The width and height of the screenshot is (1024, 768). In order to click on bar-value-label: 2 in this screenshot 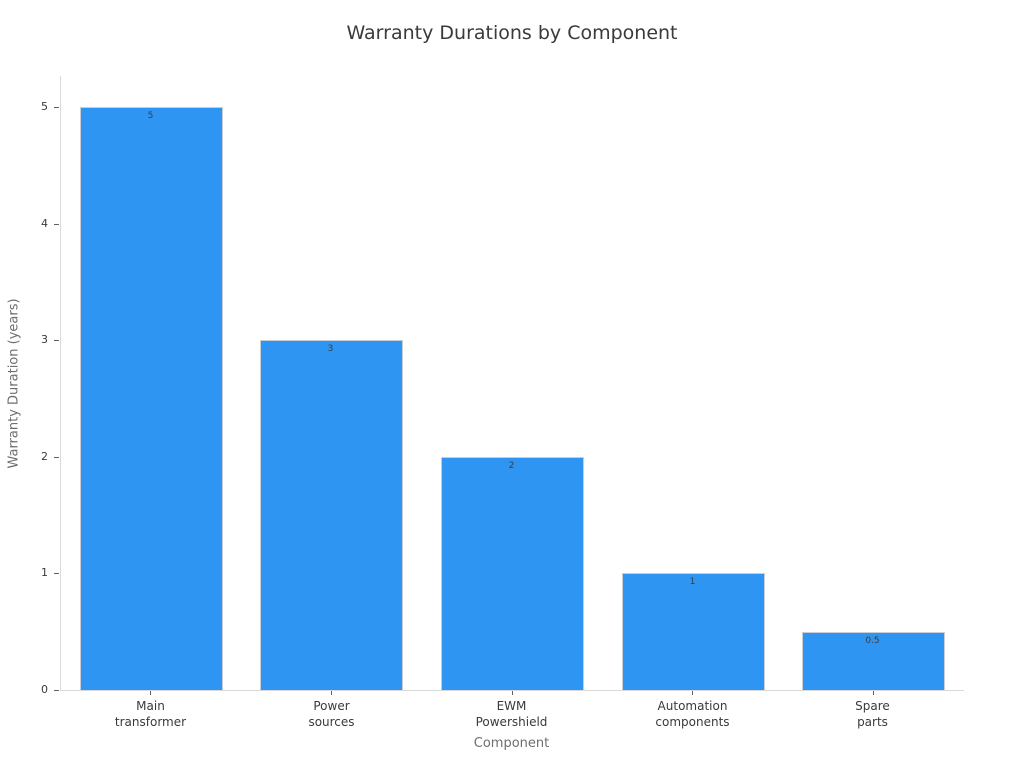, I will do `click(511, 466)`.